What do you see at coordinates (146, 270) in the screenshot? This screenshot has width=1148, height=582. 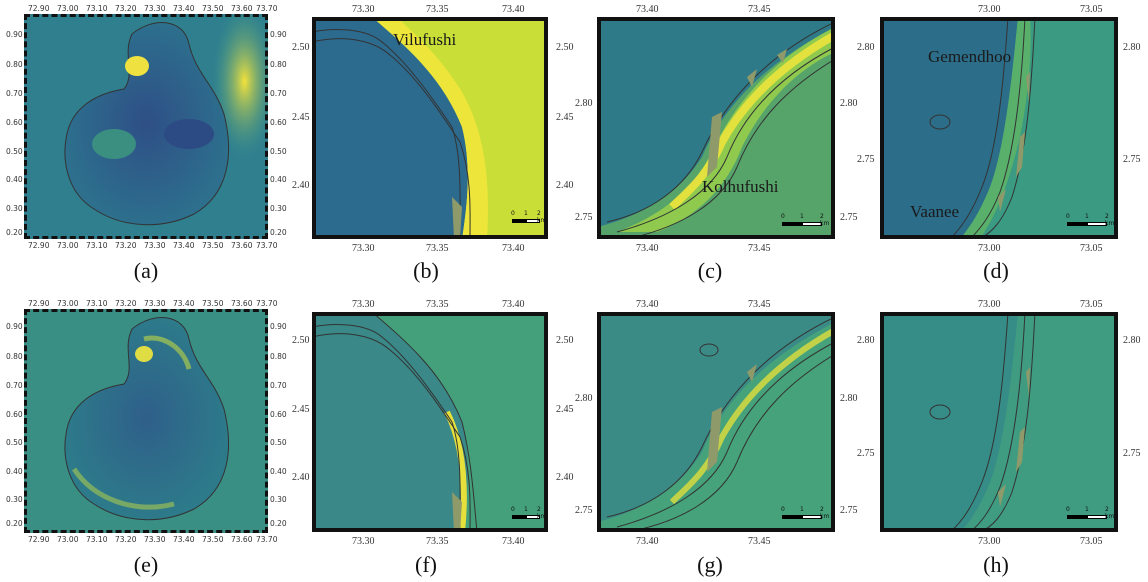 I see `caption-a: (a)` at bounding box center [146, 270].